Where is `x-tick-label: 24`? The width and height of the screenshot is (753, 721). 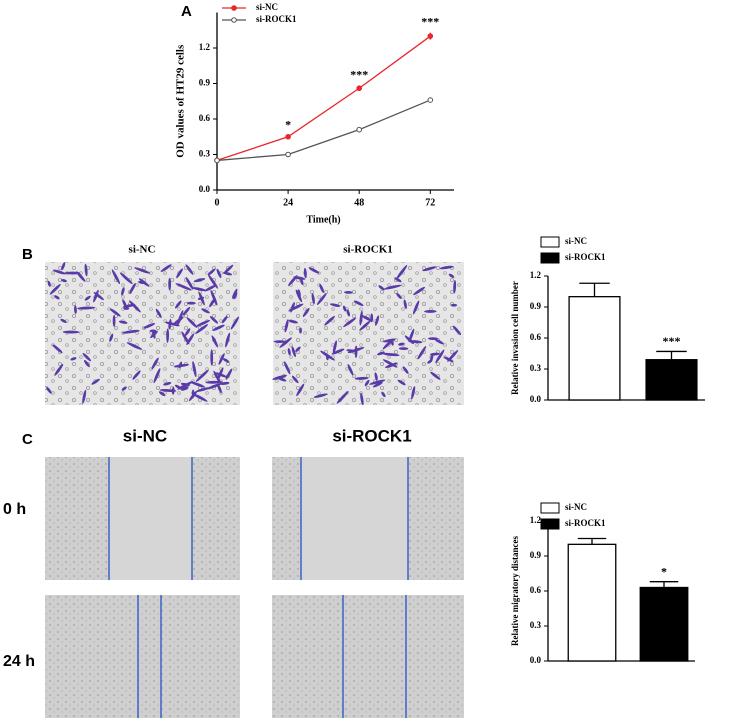
x-tick-label: 24 is located at coordinates (288, 202).